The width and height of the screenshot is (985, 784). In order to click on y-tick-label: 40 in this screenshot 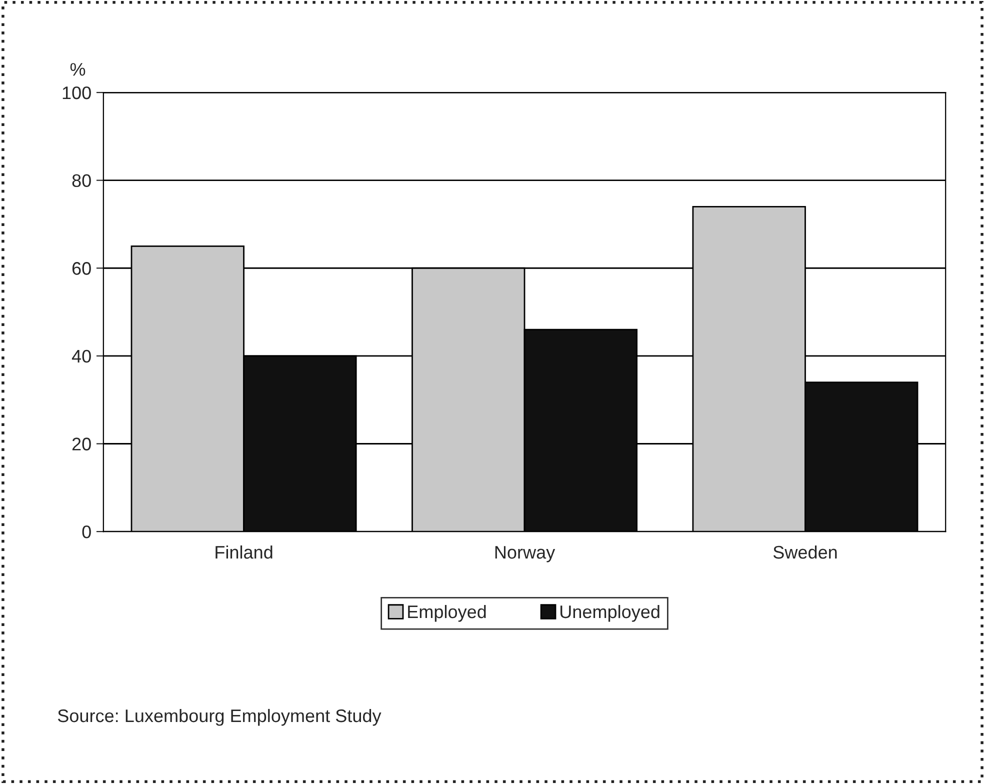, I will do `click(81, 356)`.